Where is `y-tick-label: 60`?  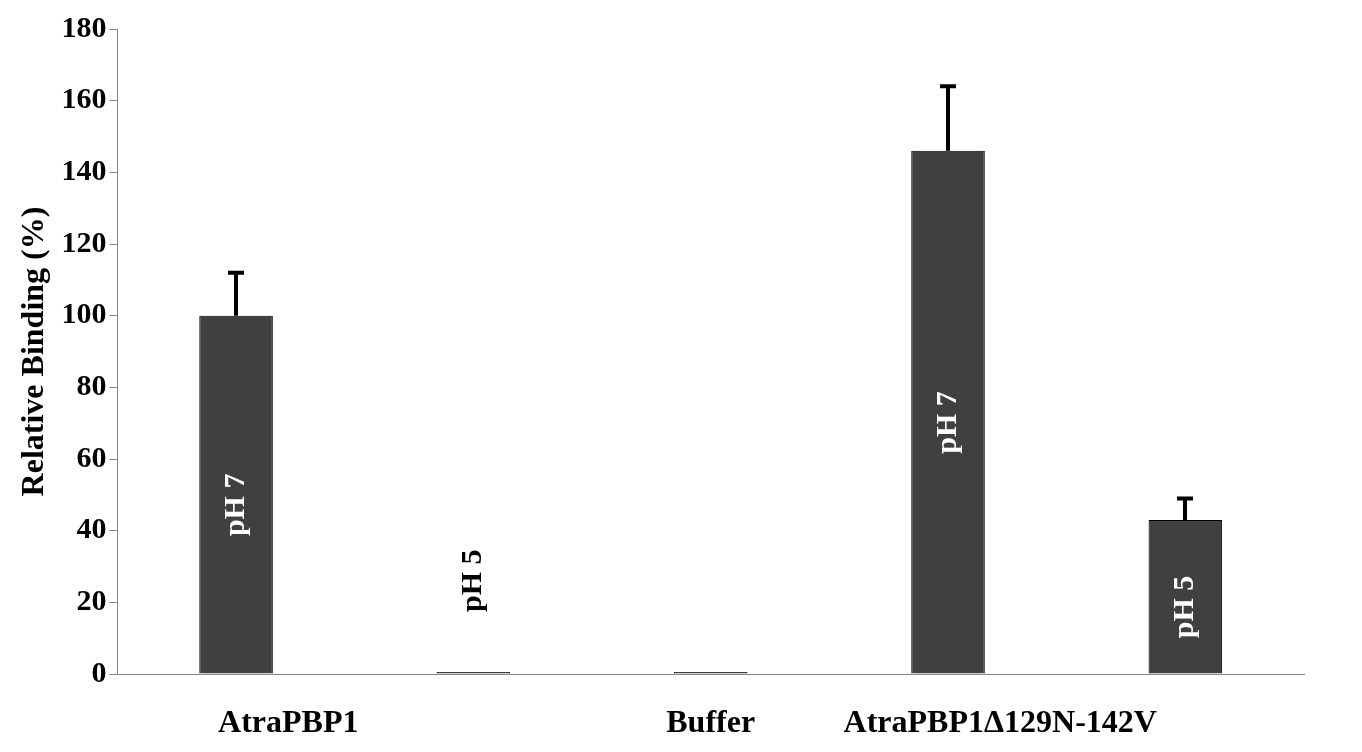 y-tick-label: 60 is located at coordinates (91, 456).